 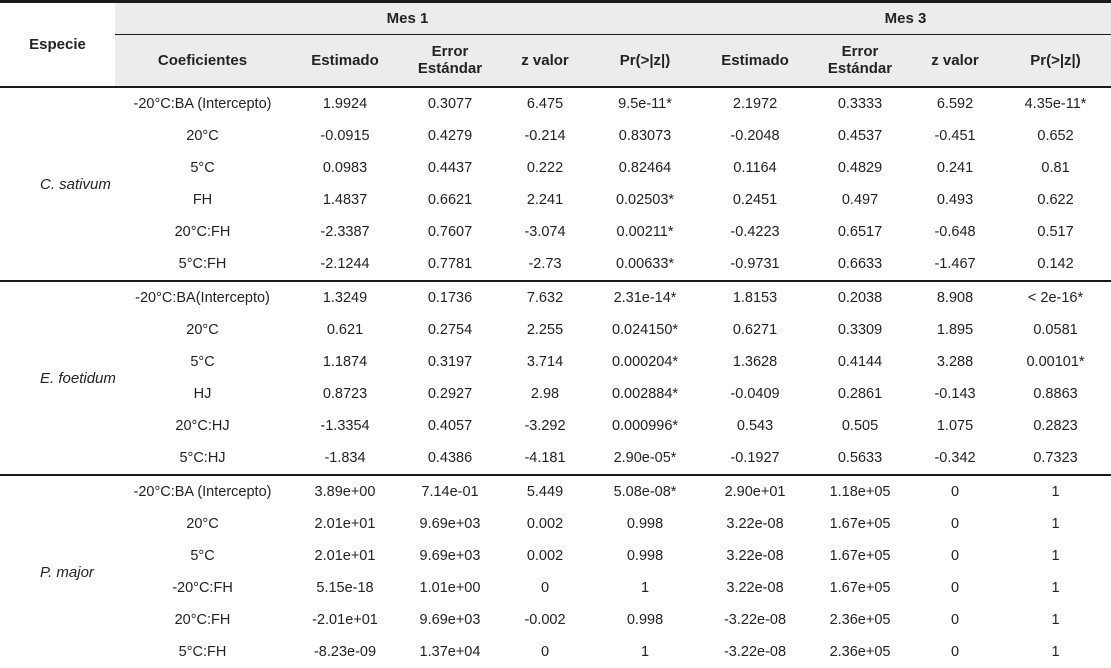 I want to click on value-cell: 2.1972, so click(x=755, y=104).